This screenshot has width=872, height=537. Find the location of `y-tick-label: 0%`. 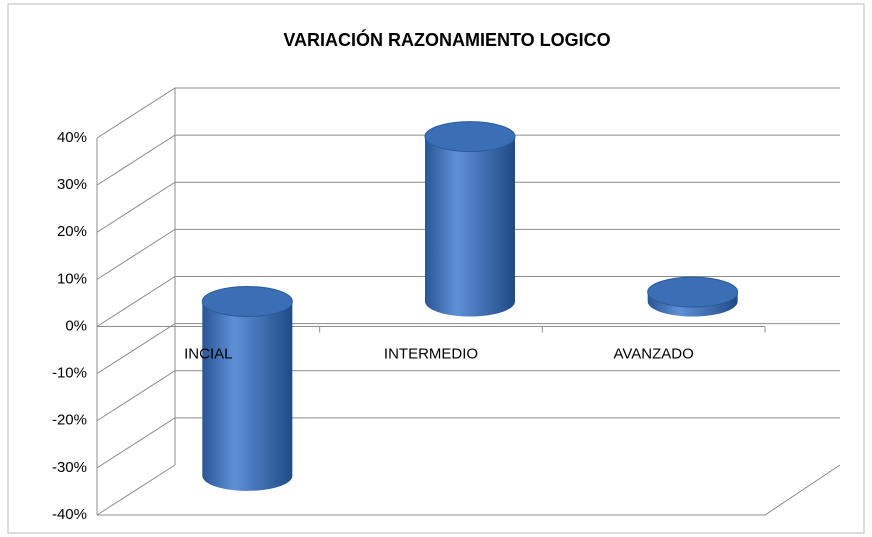

y-tick-label: 0% is located at coordinates (76, 325).